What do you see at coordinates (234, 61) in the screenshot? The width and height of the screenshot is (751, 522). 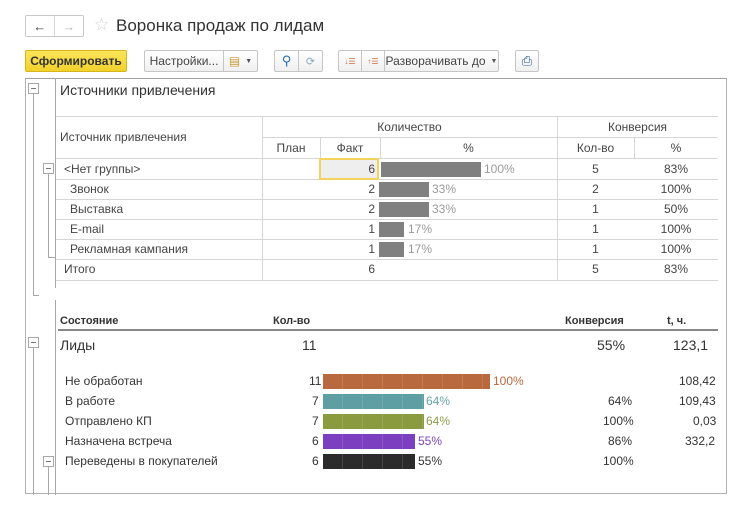 I see `report-variant-icon: ▤` at bounding box center [234, 61].